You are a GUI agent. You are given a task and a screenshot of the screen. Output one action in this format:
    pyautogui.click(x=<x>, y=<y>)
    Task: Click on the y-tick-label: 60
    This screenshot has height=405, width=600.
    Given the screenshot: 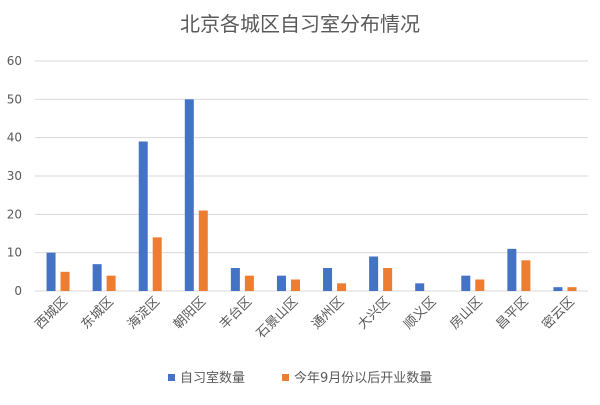 What is the action you would take?
    pyautogui.click(x=14, y=61)
    